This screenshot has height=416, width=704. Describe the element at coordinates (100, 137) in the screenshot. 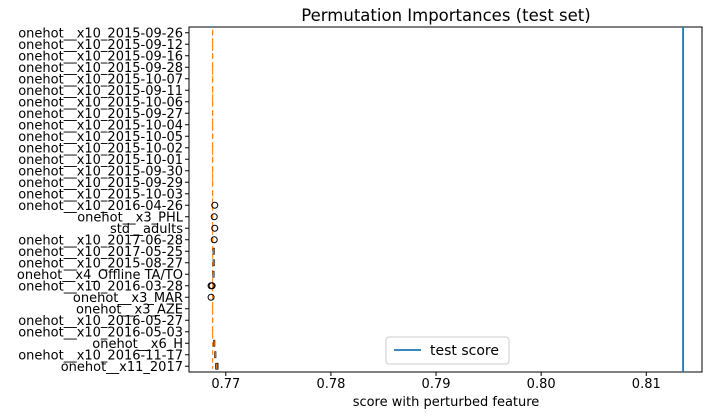

I see `y-tick-label: onehot__x10_2015-10-05` at that location.